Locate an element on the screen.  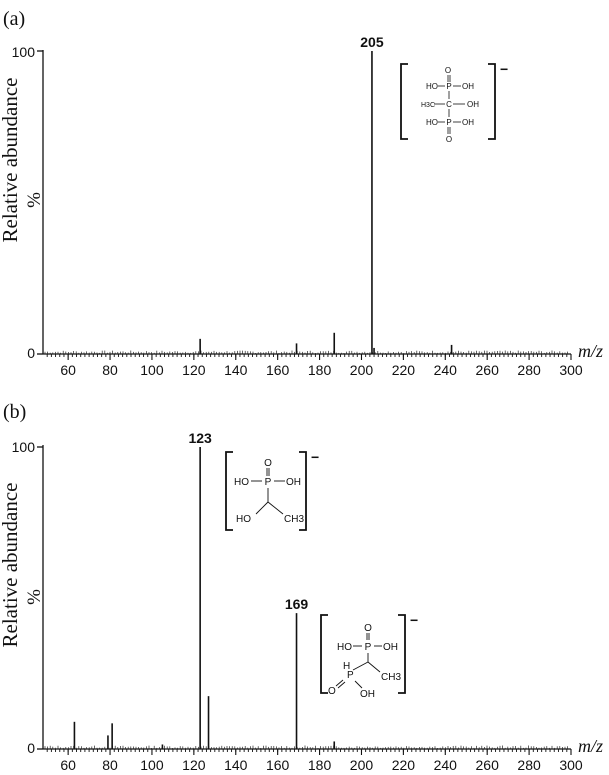
panel-b-s1-atom-p: P is located at coordinates (268, 482).